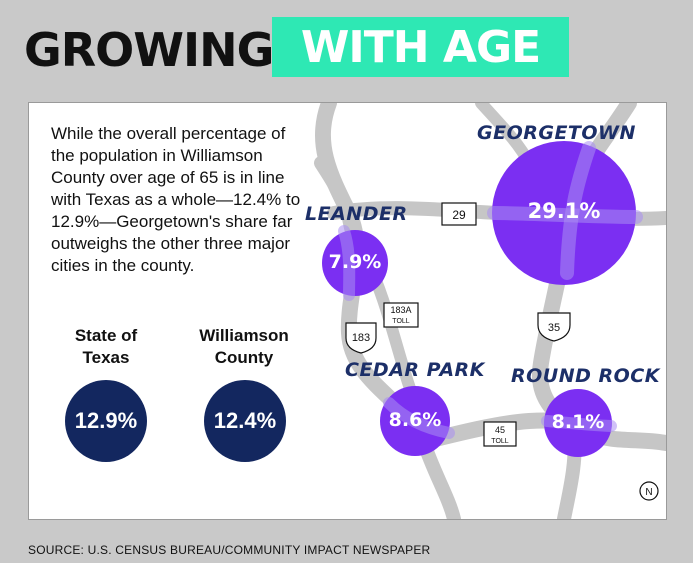 This screenshot has width=693, height=563. What do you see at coordinates (106, 357) in the screenshot?
I see `stat-texas-label-line2: Texas` at bounding box center [106, 357].